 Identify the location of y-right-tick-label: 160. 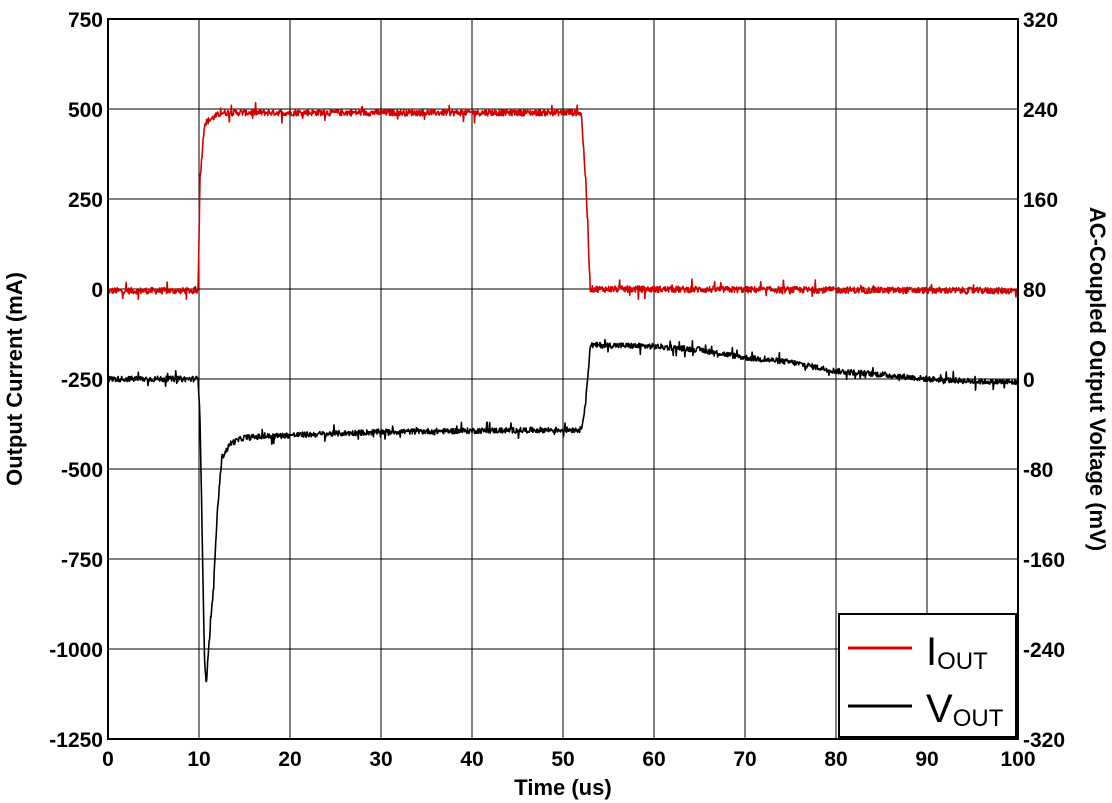
(1040, 200).